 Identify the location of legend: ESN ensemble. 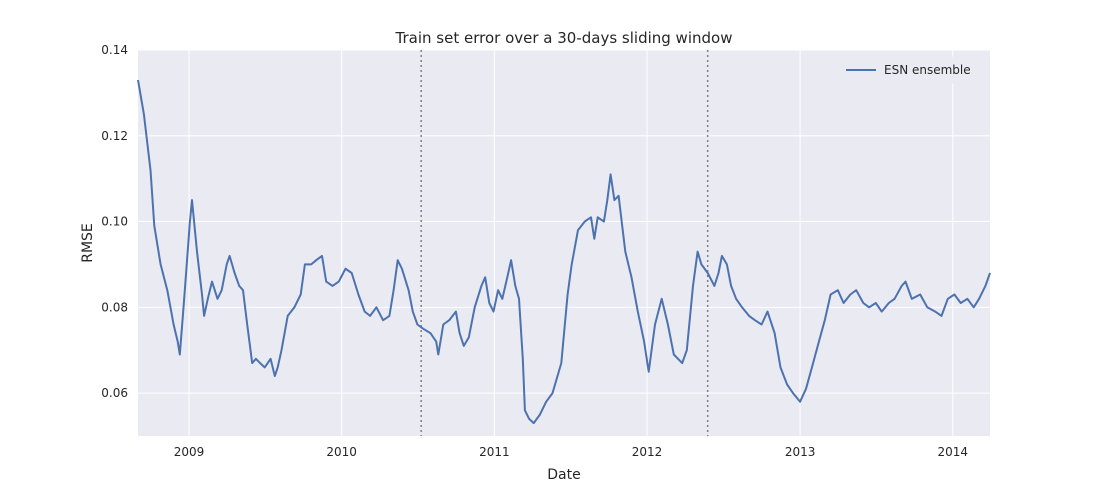
(911, 70).